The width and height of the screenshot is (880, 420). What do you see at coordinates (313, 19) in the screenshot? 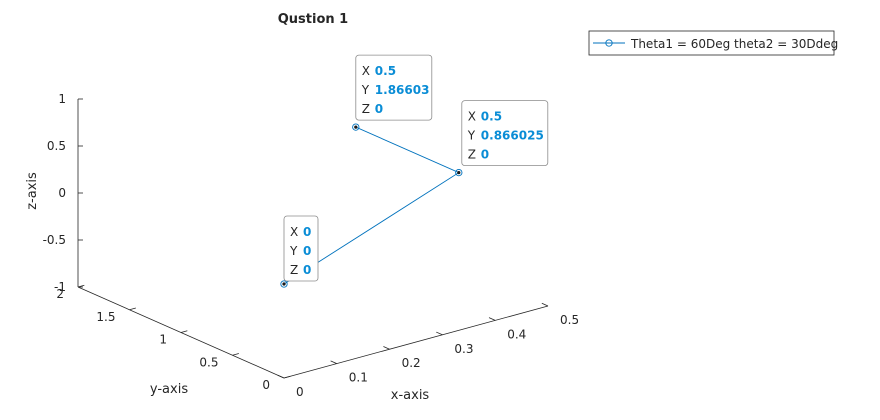
I see `chart-title: Qustion 1` at bounding box center [313, 19].